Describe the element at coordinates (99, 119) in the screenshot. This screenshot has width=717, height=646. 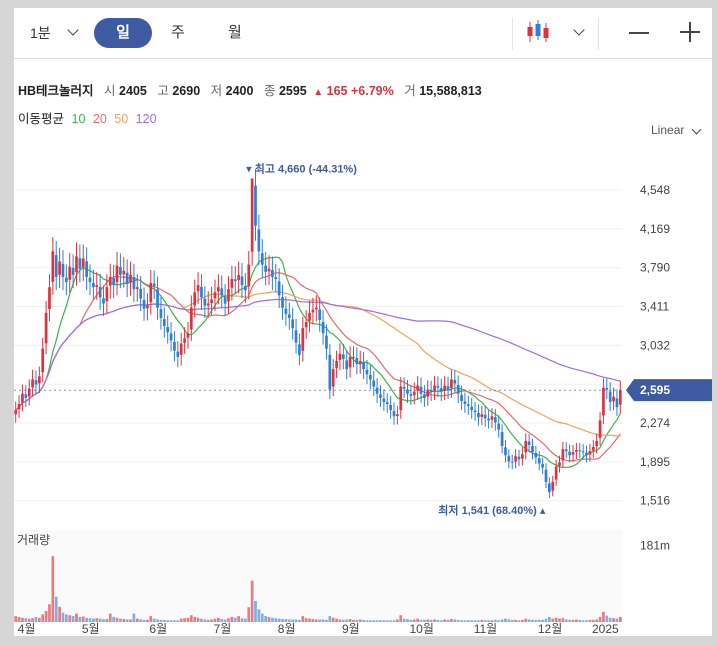
I see `ma-20: 20` at that location.